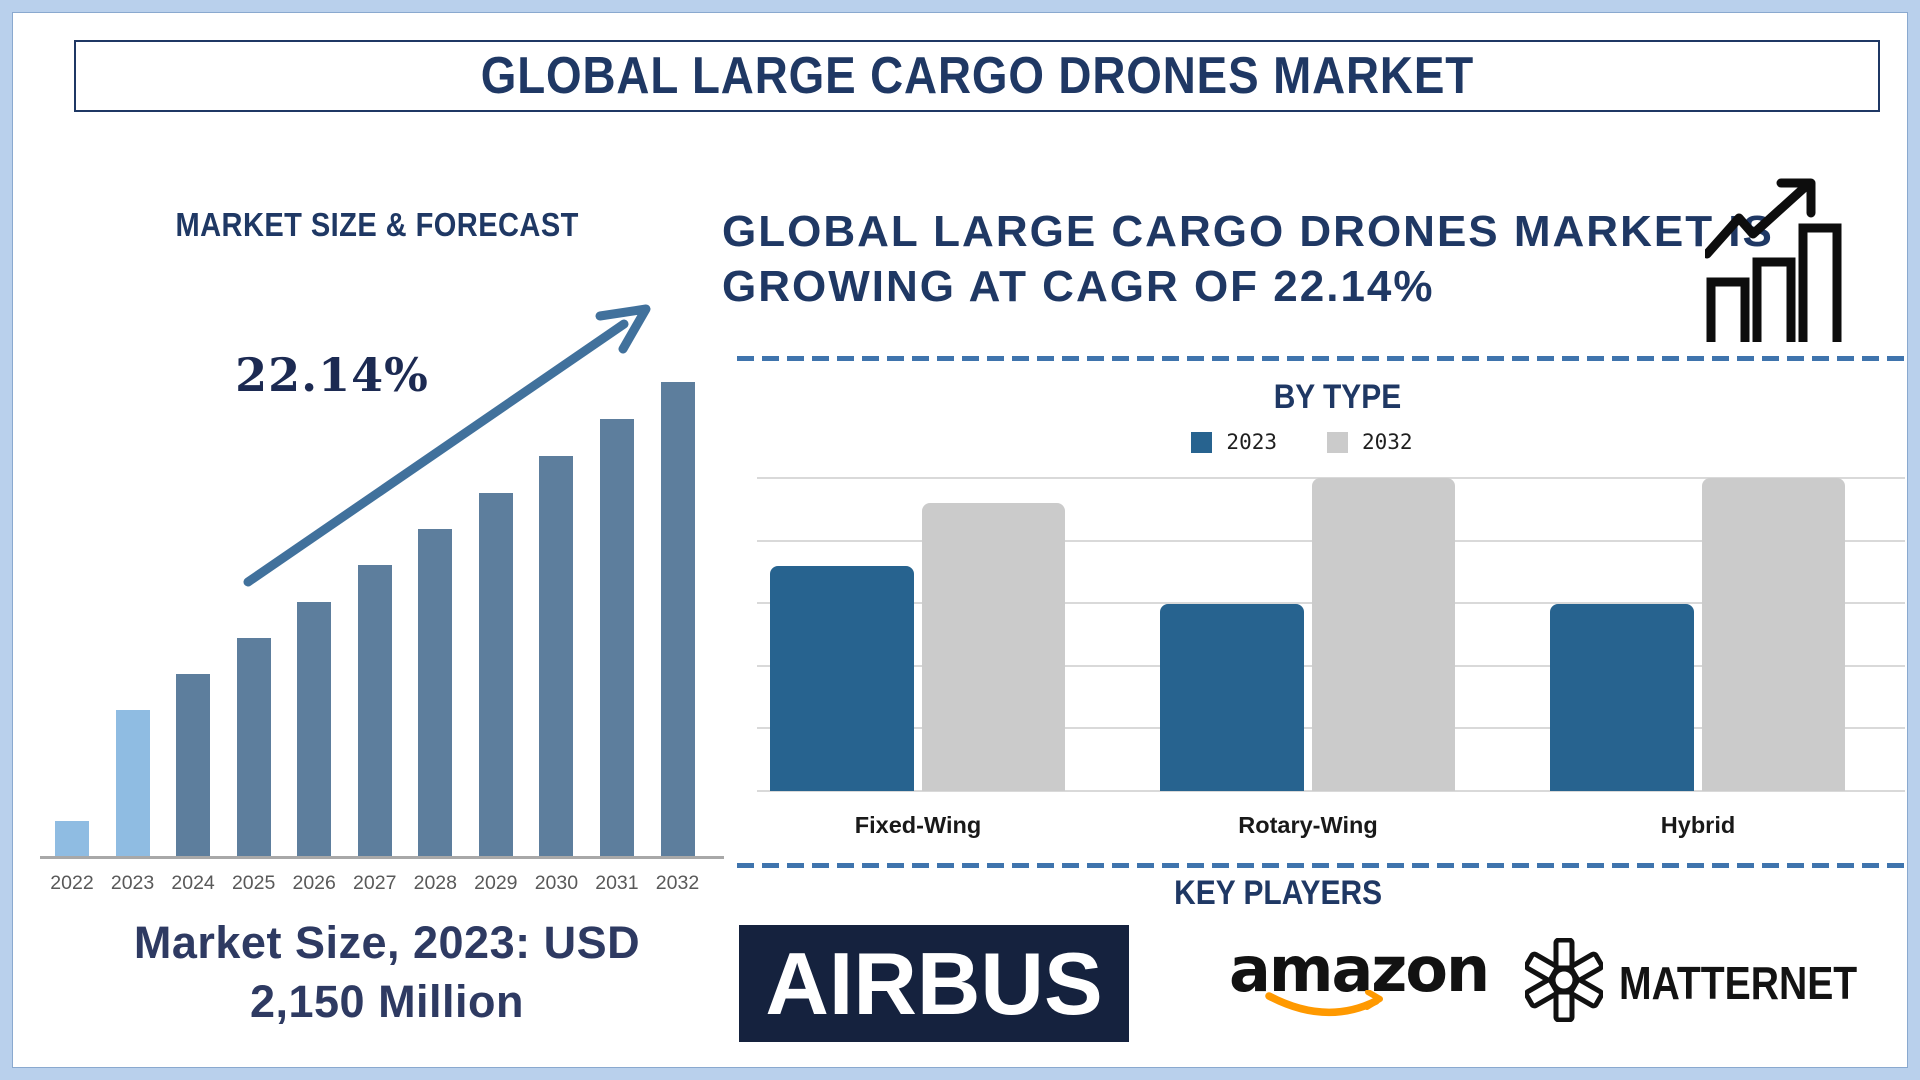  Describe the element at coordinates (677, 883) in the screenshot. I see `forecast-year-label-2032: 2032` at that location.